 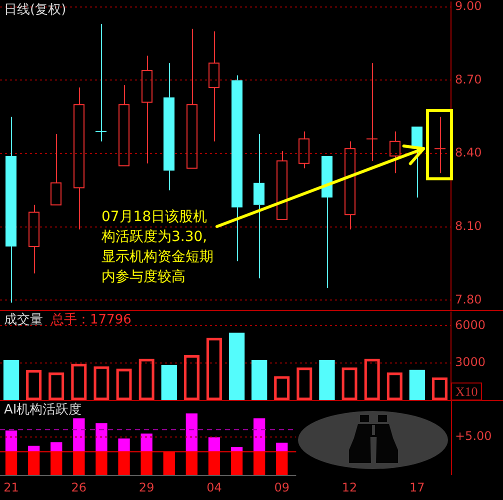 What do you see at coordinates (43, 409) in the screenshot?
I see `chart-title: AI机构活跃度` at bounding box center [43, 409].